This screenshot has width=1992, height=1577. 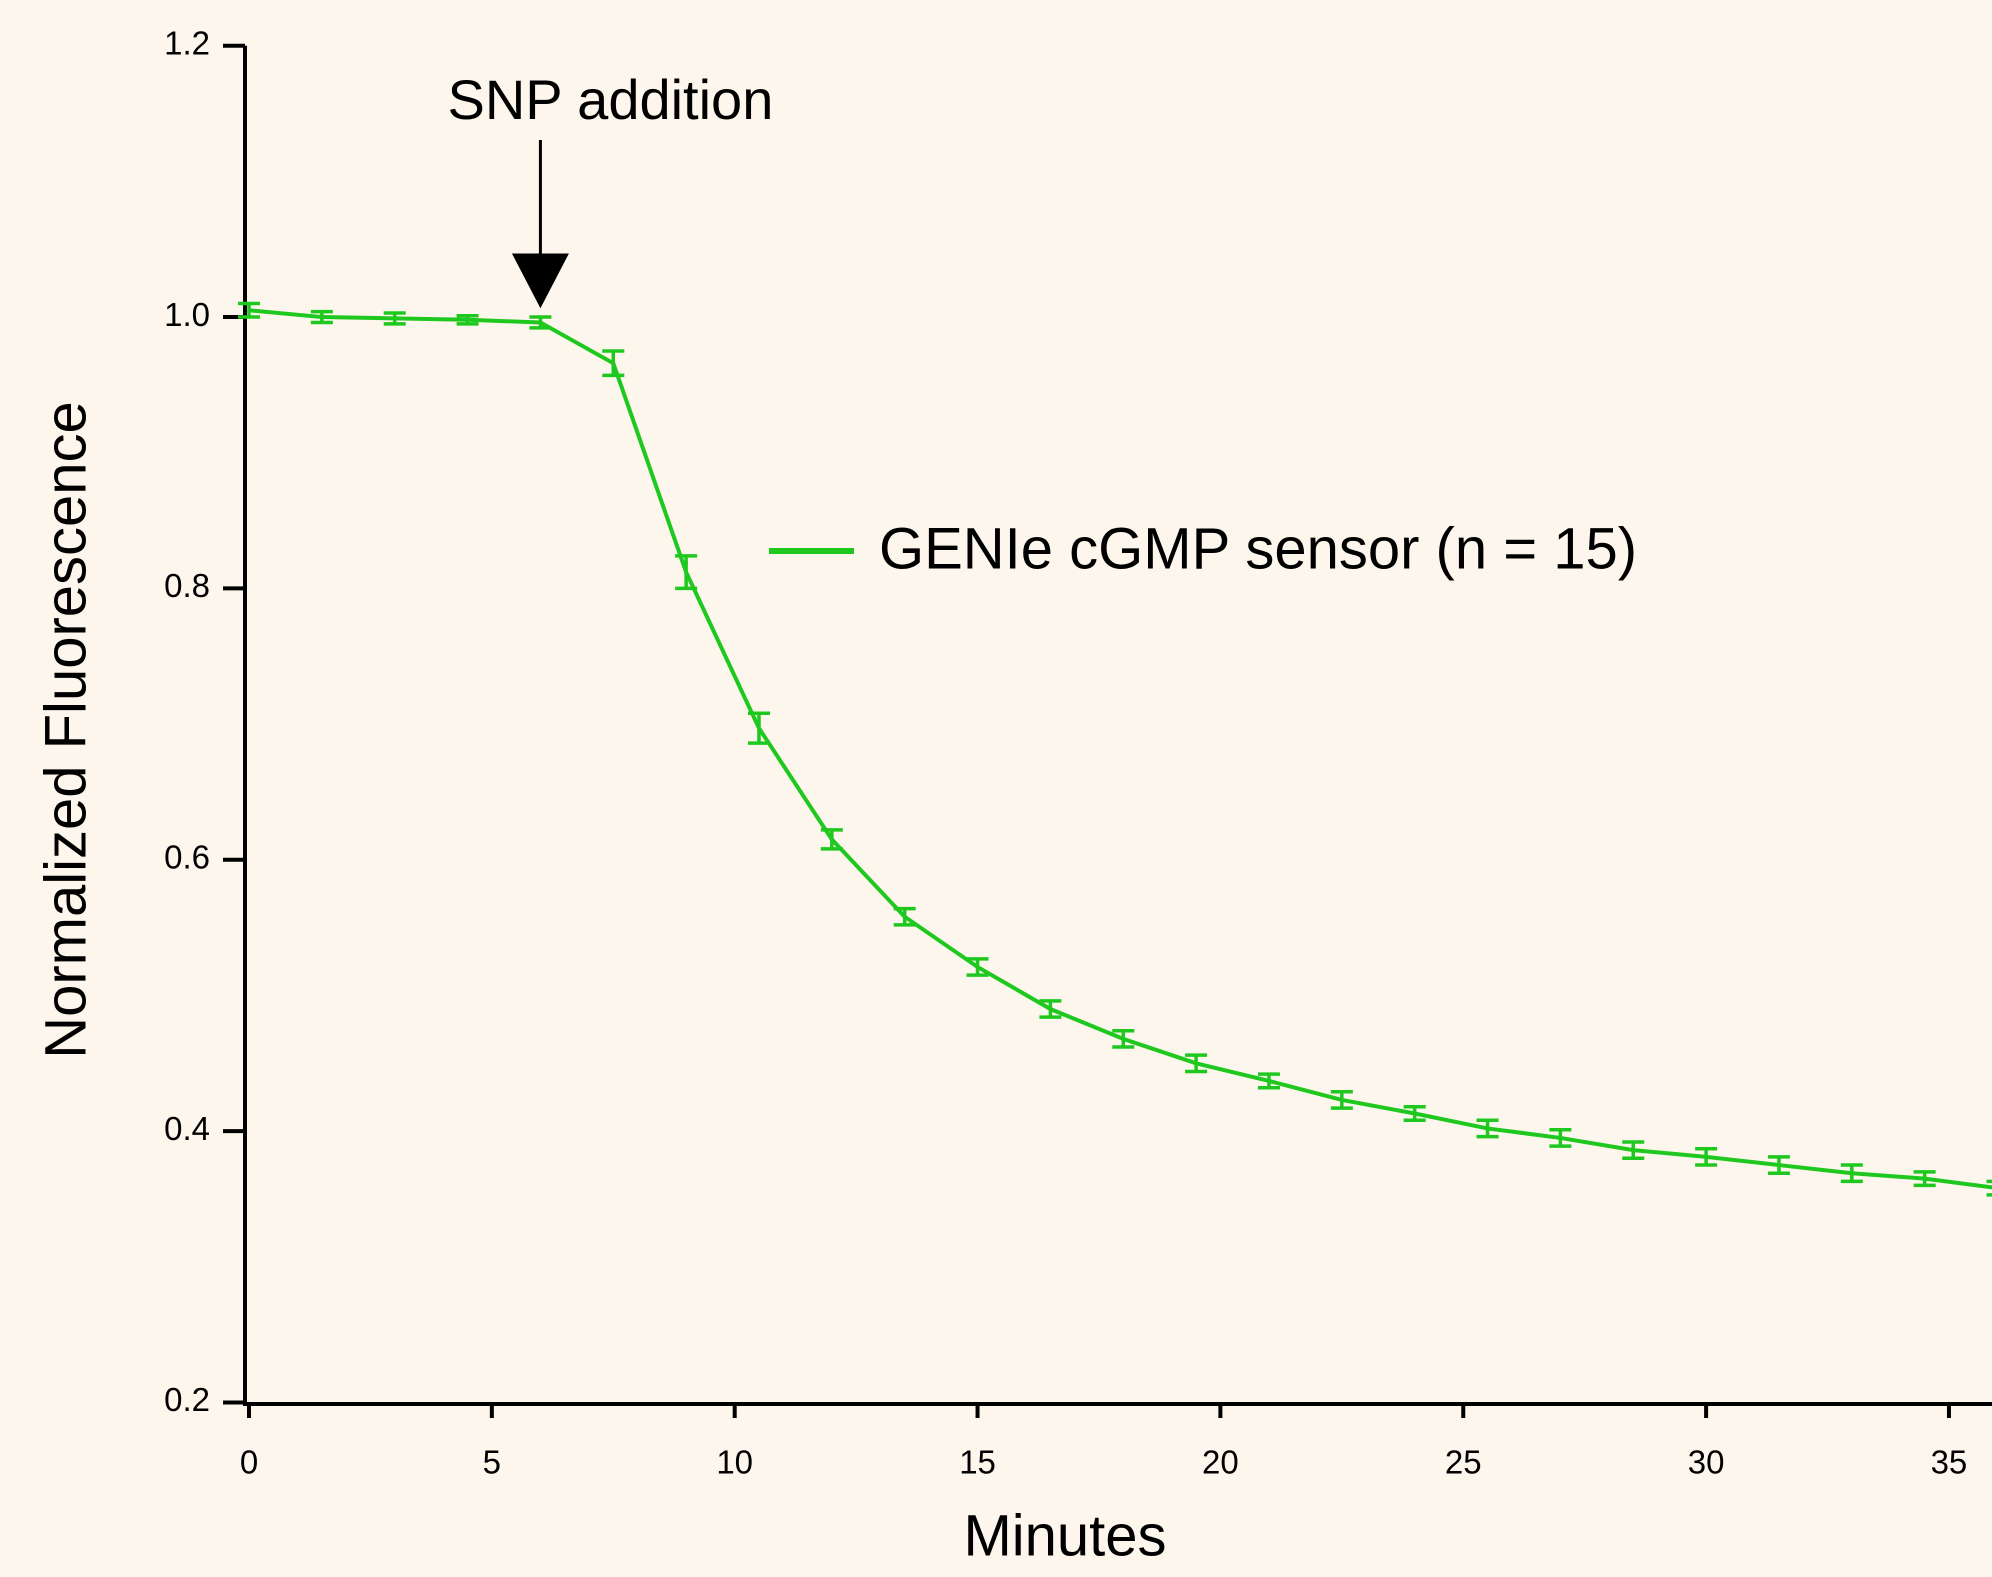 I want to click on x-tick-label: 0, so click(x=249, y=1462).